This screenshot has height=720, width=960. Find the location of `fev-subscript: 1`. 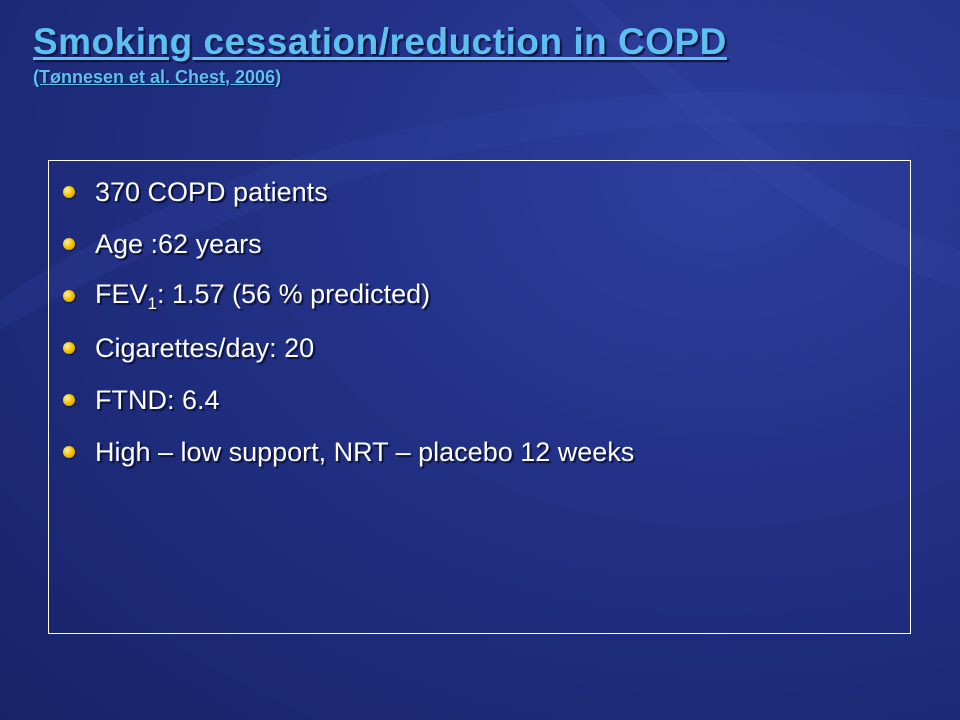

fev-subscript: 1 is located at coordinates (152, 303).